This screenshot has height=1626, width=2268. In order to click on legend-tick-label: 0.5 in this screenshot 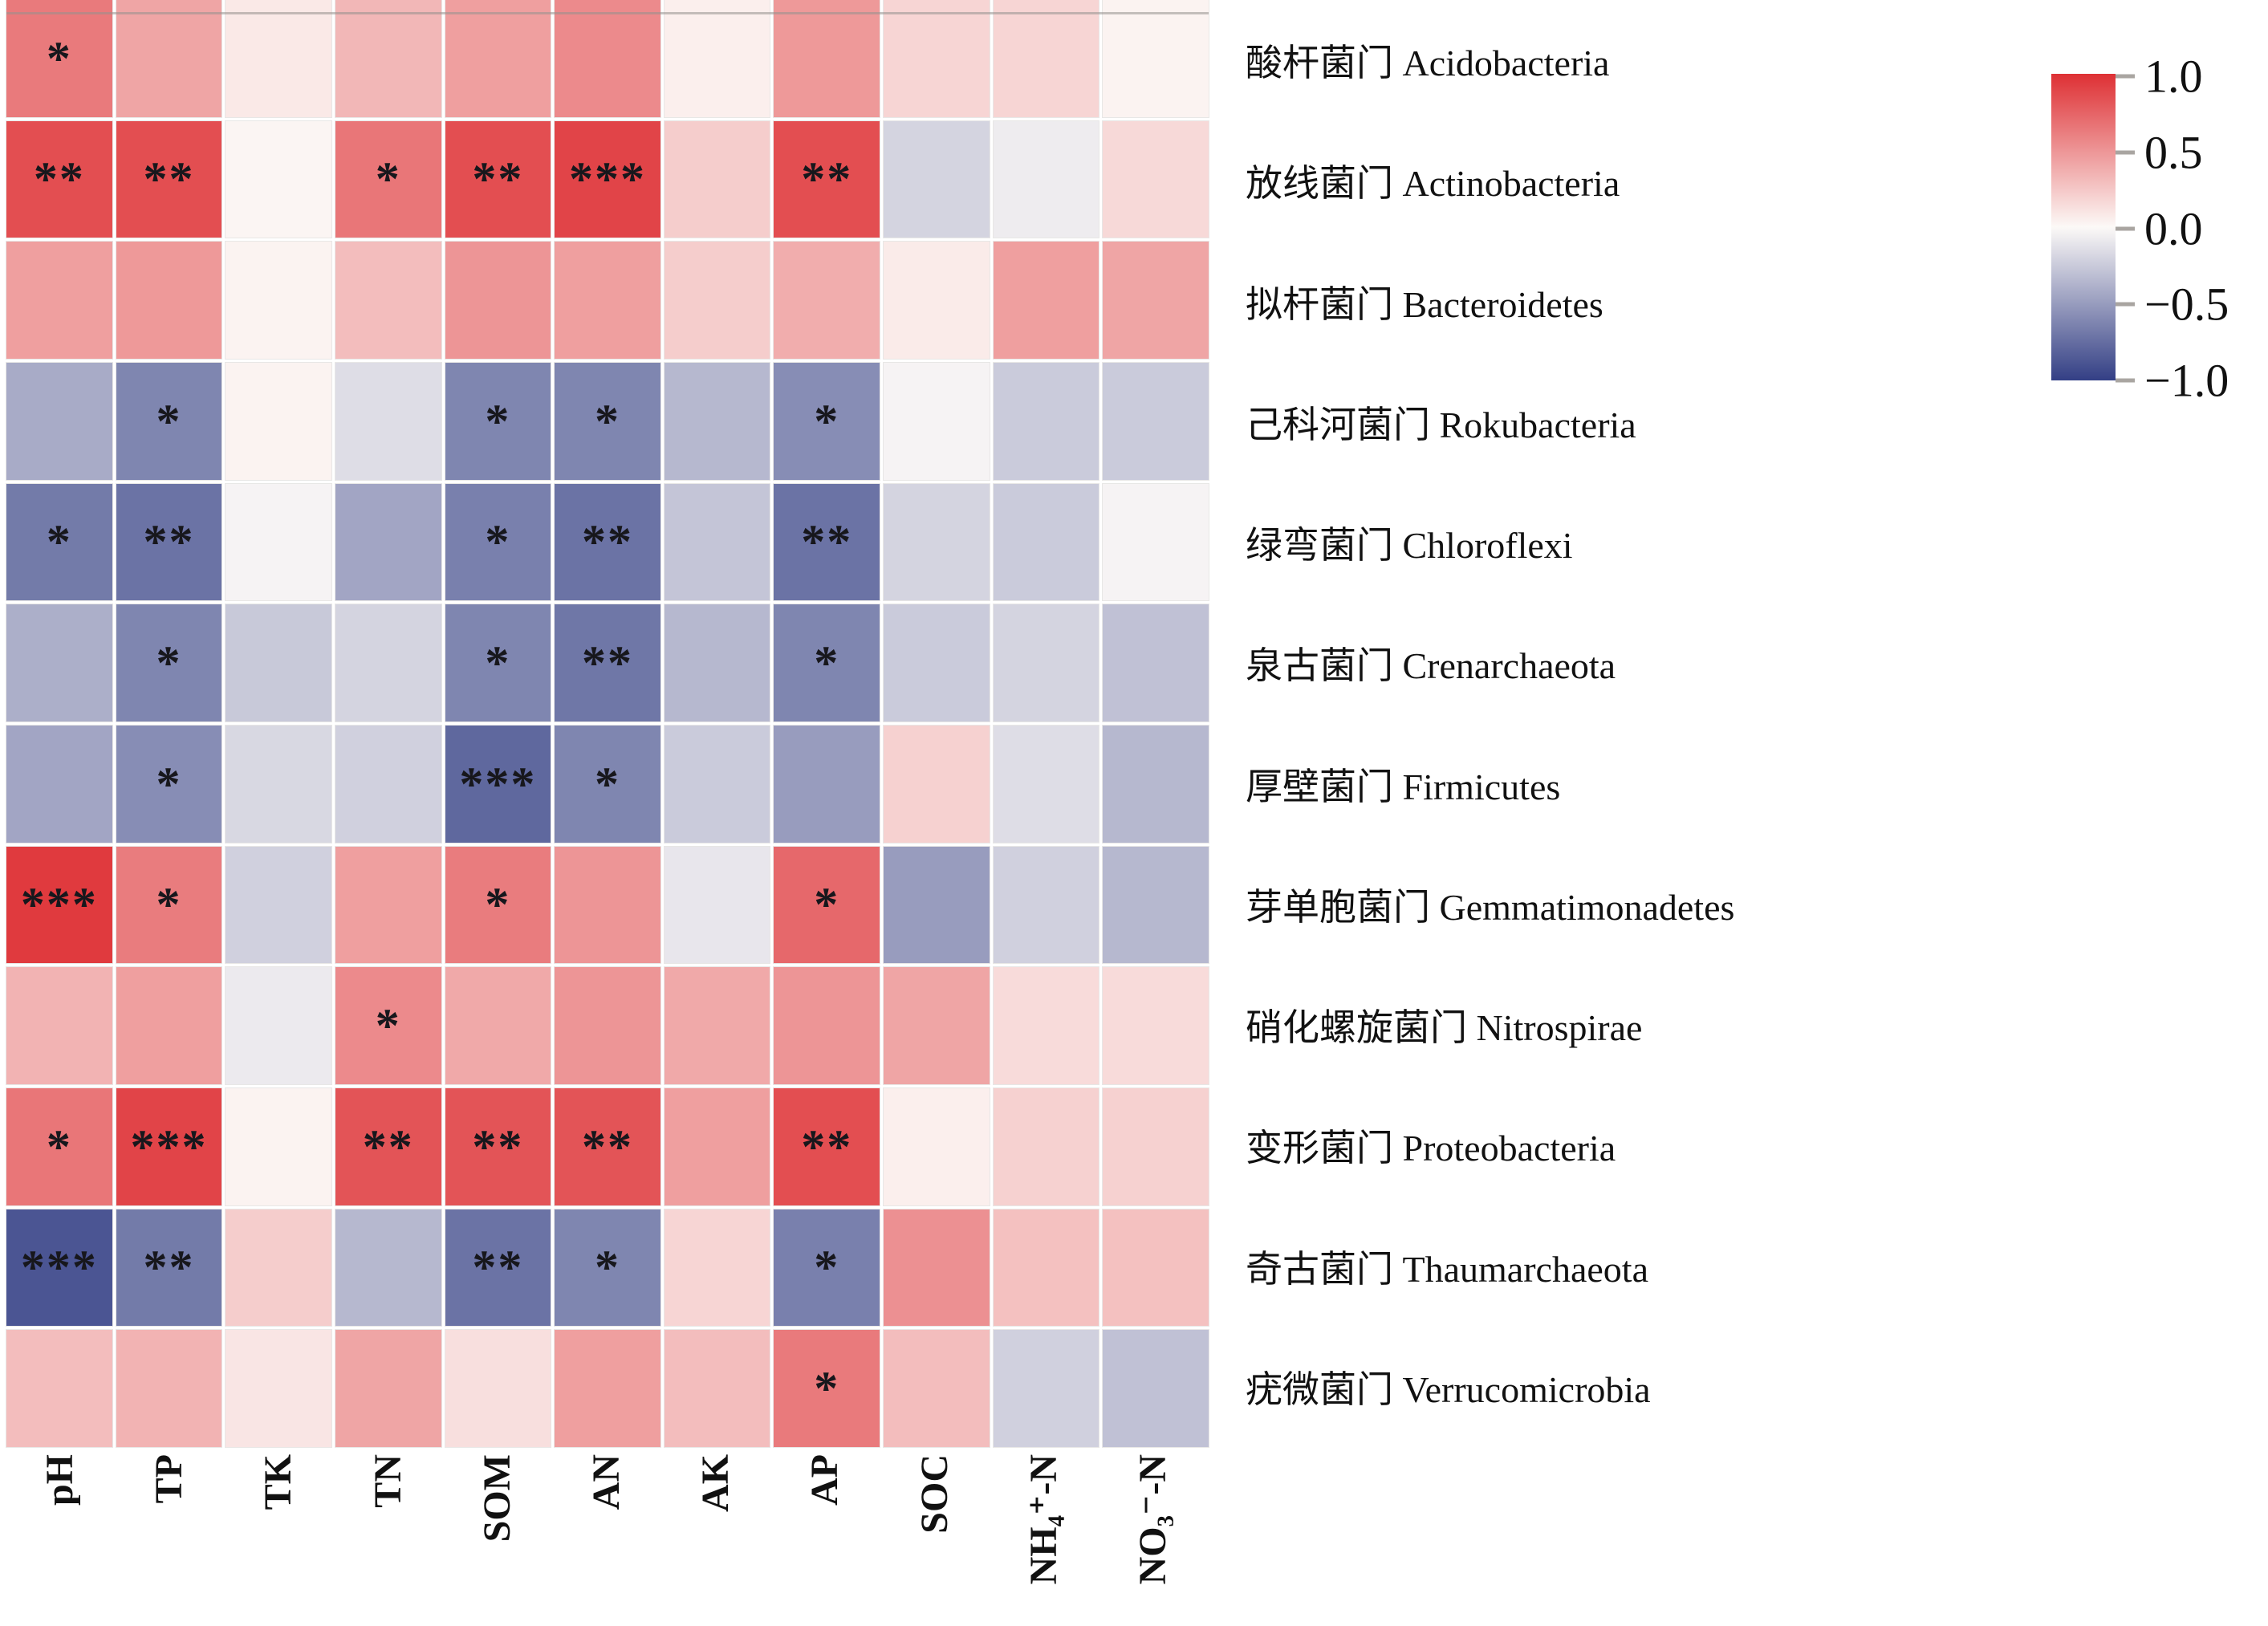, I will do `click(2173, 152)`.